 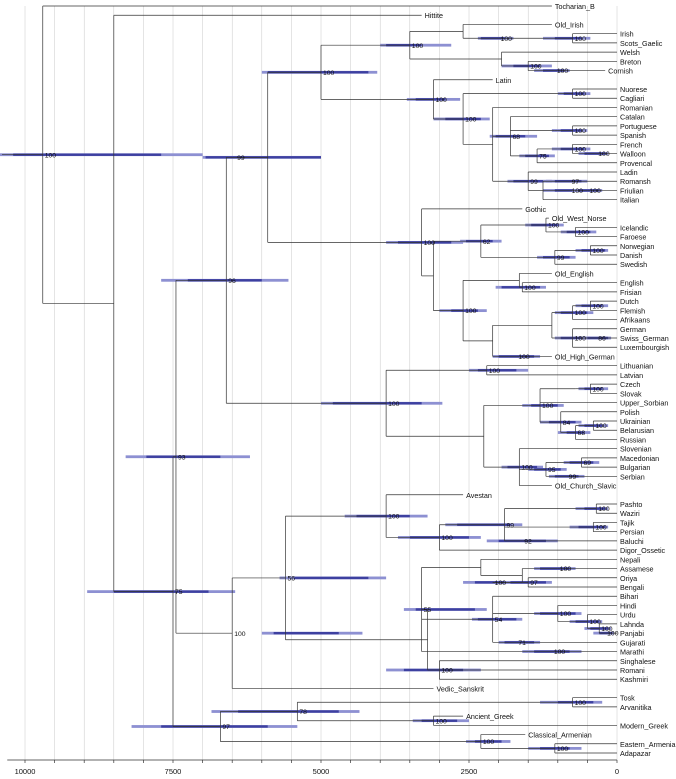 I want to click on tip-label: Ukrainian, so click(x=635, y=421).